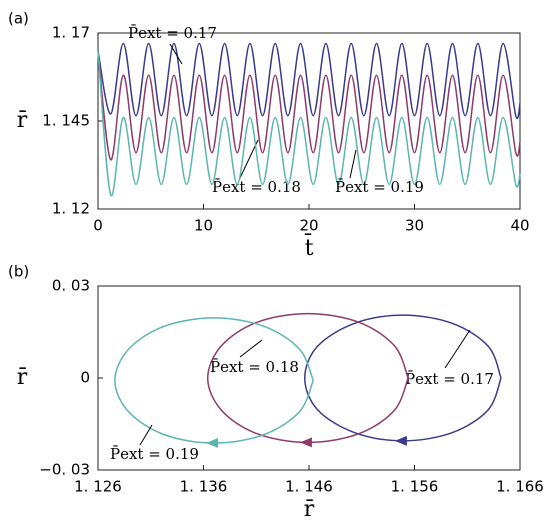  Describe the element at coordinates (71, 209) in the screenshot. I see `y-tick-label: 1. 12` at that location.